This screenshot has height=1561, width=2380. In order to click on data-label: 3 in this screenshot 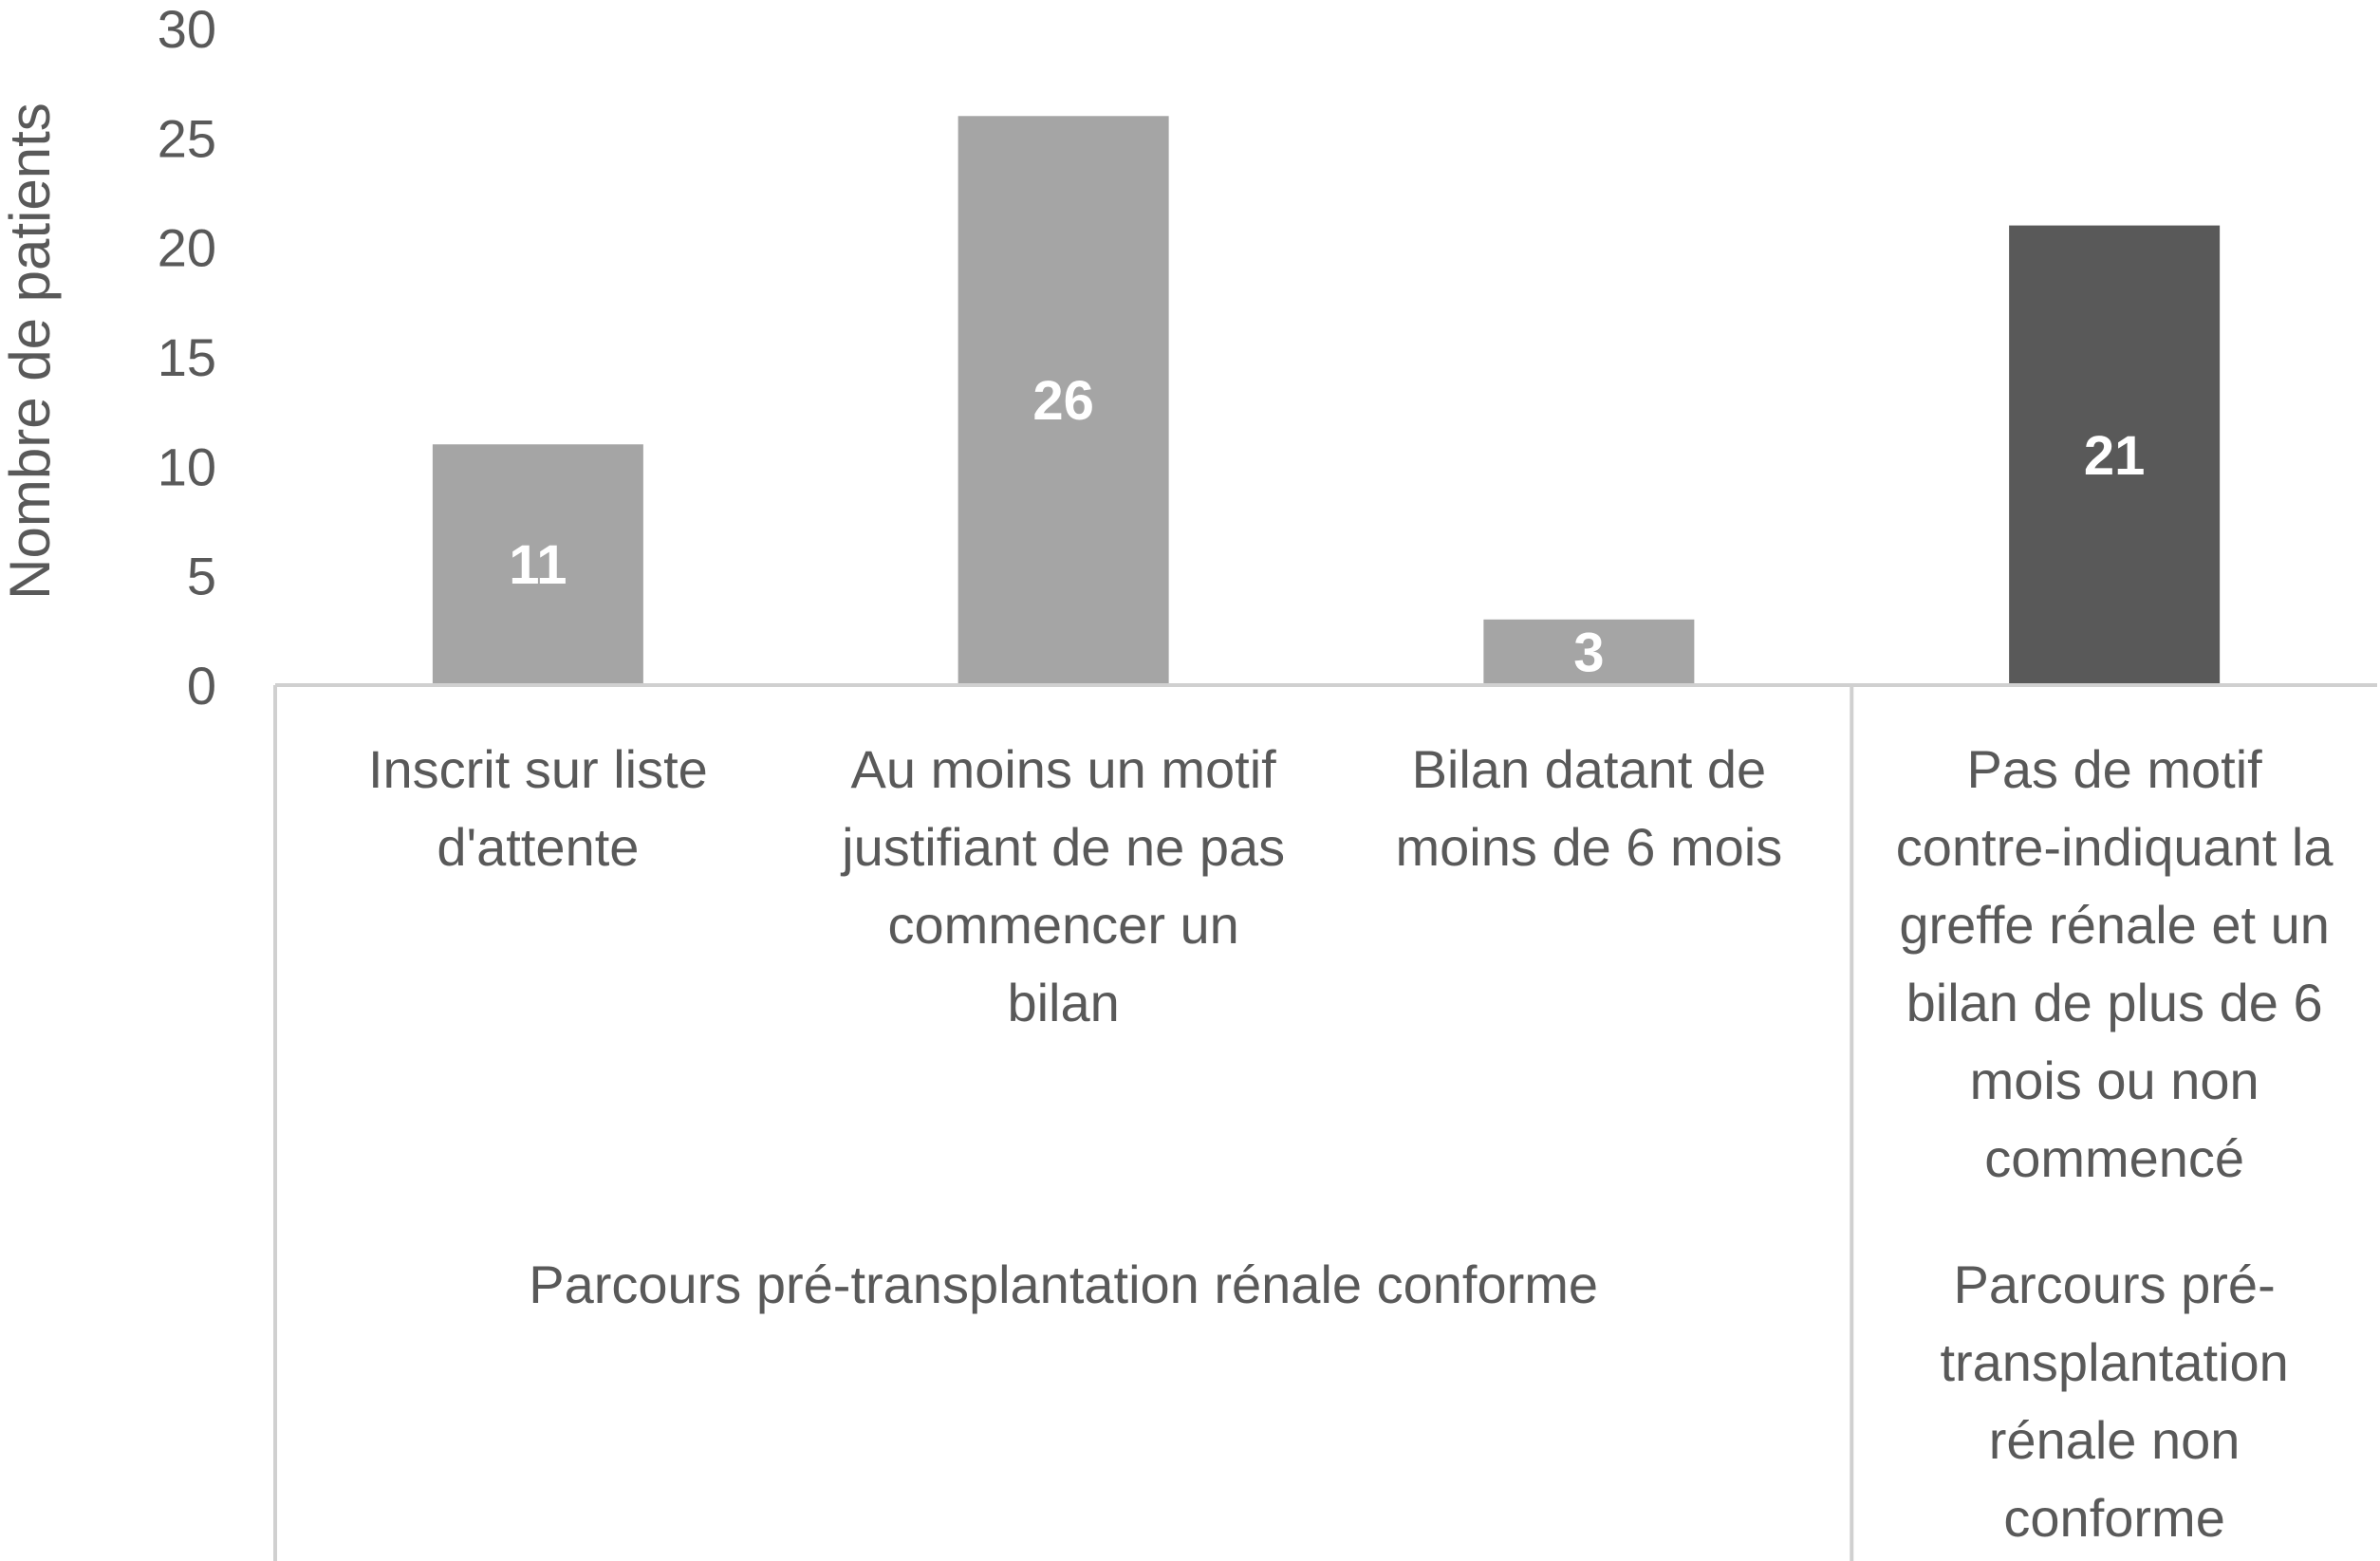, I will do `click(1588, 652)`.